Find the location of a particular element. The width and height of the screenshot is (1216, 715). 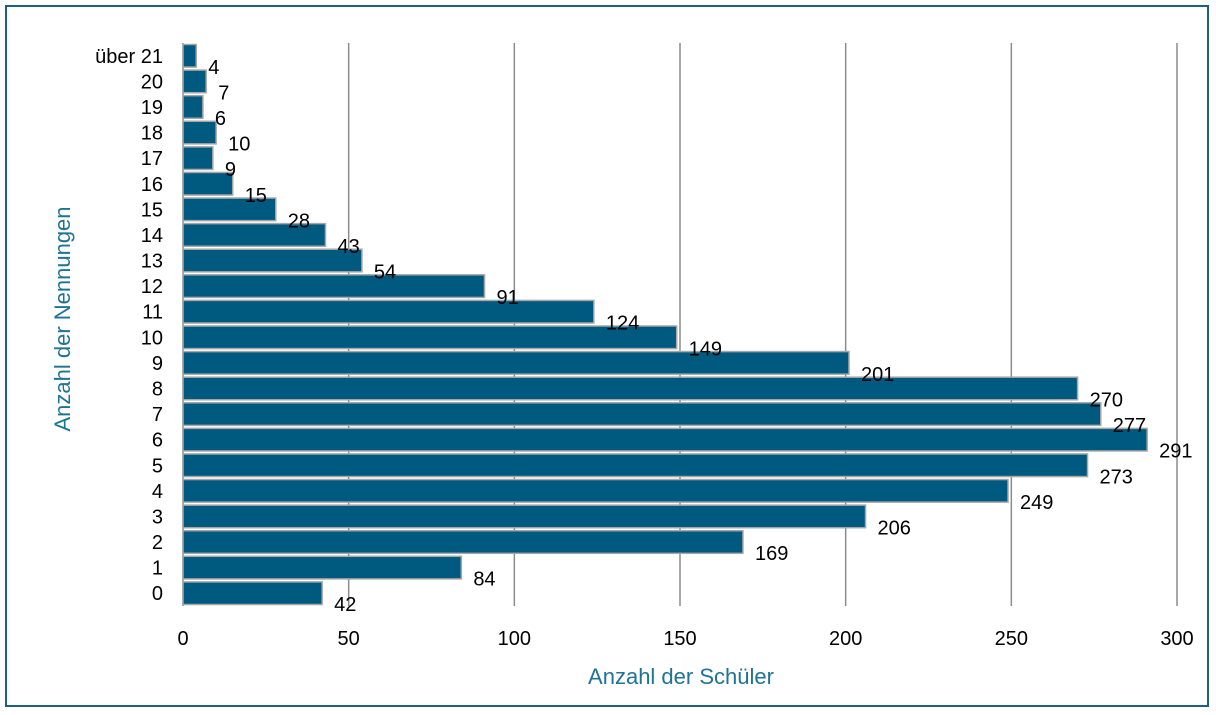

data-label: 249 is located at coordinates (1036, 503).